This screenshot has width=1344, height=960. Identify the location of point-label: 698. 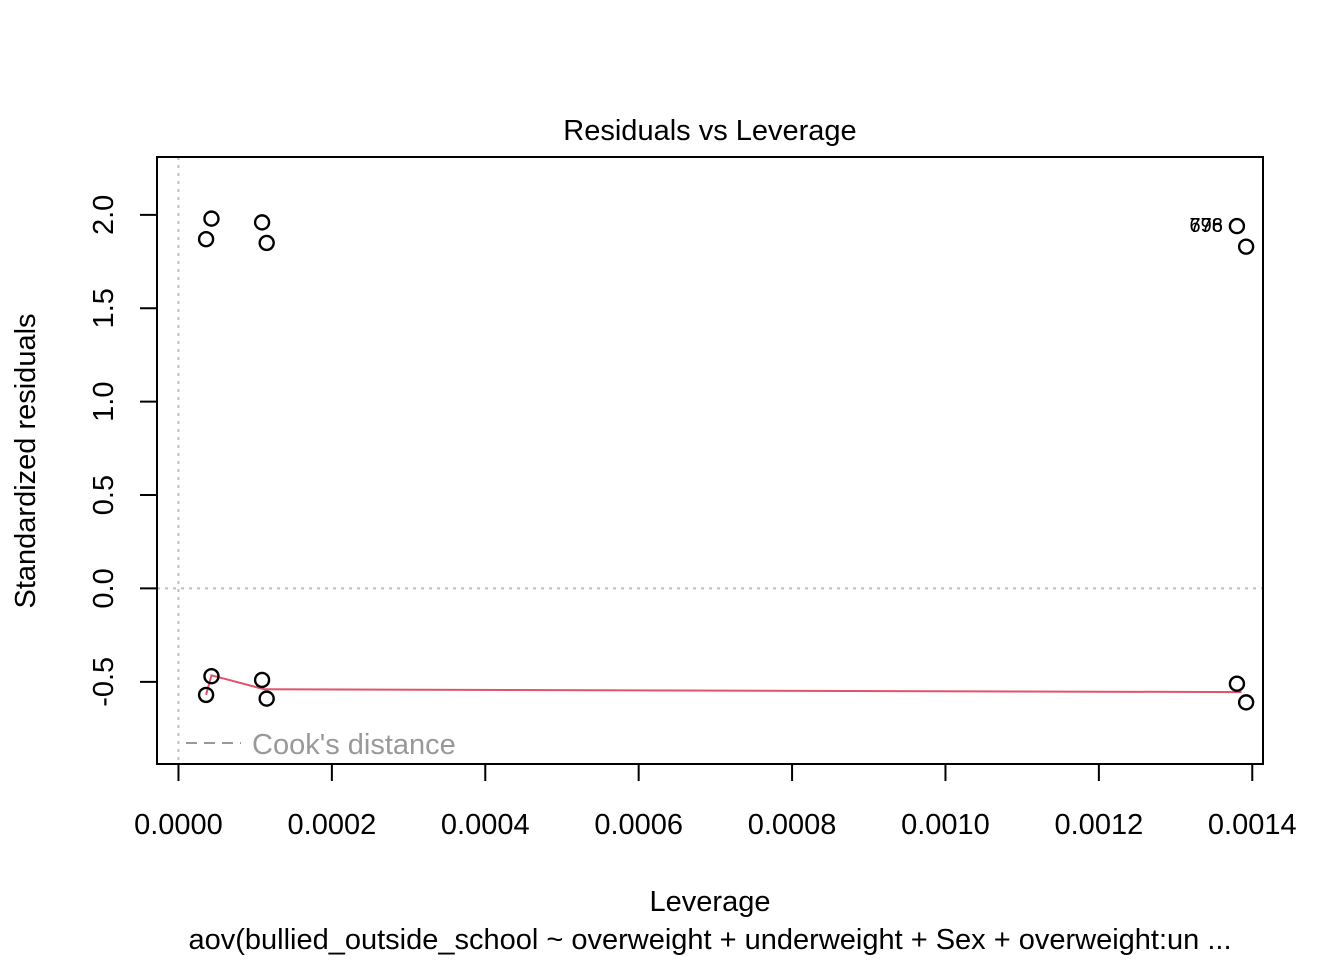
(1206, 226).